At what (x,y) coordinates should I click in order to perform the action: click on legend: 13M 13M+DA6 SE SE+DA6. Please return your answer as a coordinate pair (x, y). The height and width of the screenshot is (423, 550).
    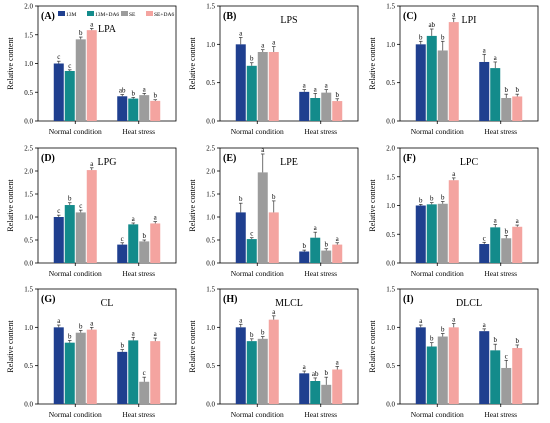
    Looking at the image, I should click on (116, 14).